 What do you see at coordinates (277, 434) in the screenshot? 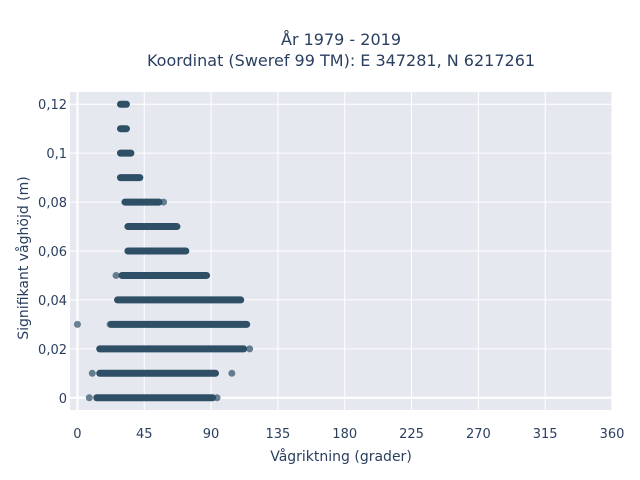
I see `x-tick-label: 135` at bounding box center [277, 434].